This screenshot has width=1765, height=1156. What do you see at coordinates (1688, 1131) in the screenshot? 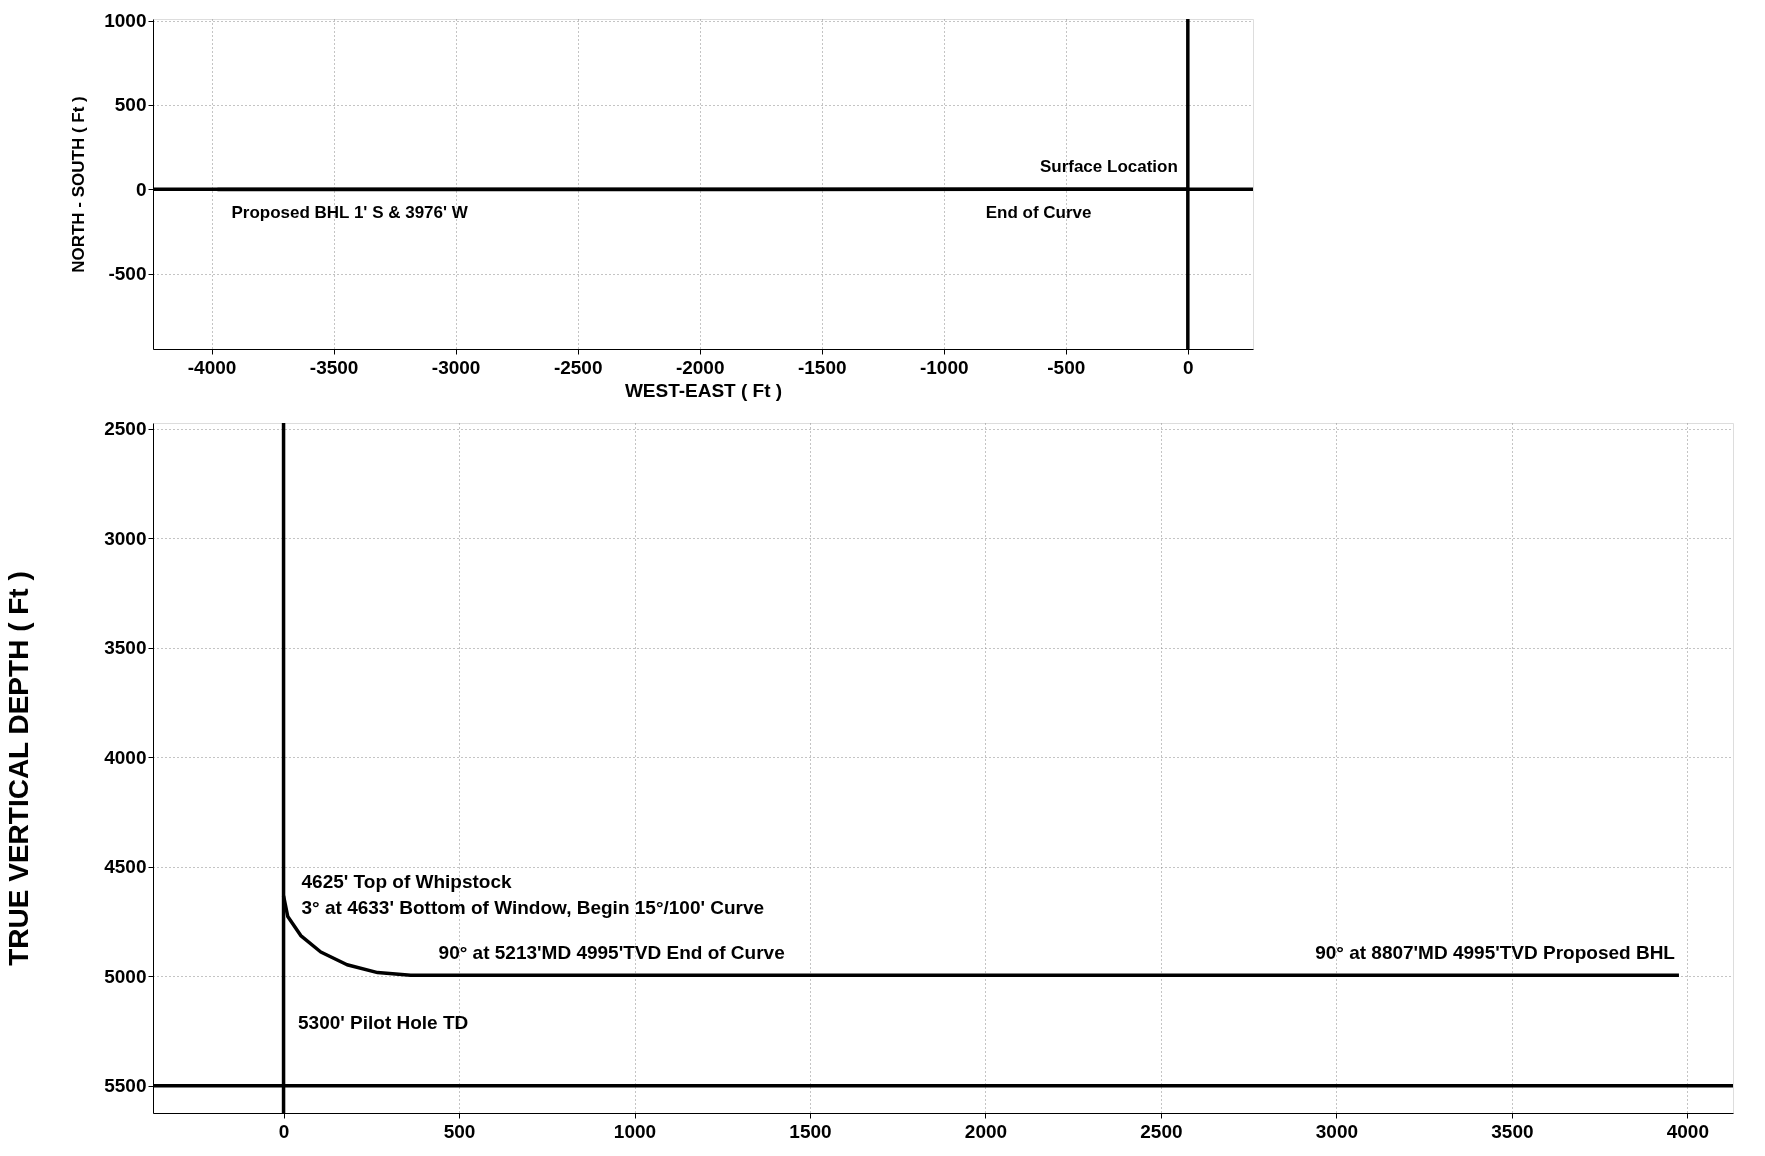
I see `x-tick-label: 4000` at bounding box center [1688, 1131].